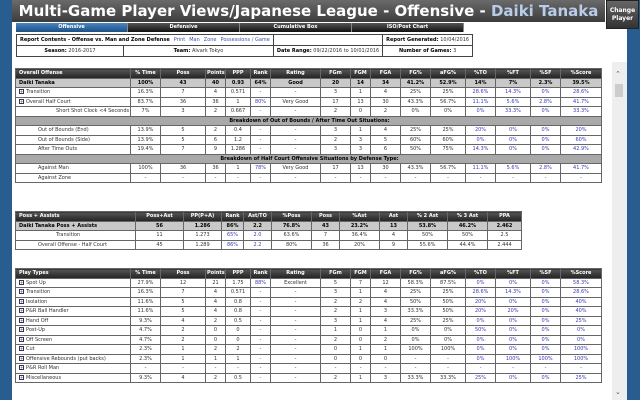 The image size is (640, 400). What do you see at coordinates (504, 235) in the screenshot?
I see `cell: 2.5` at bounding box center [504, 235].